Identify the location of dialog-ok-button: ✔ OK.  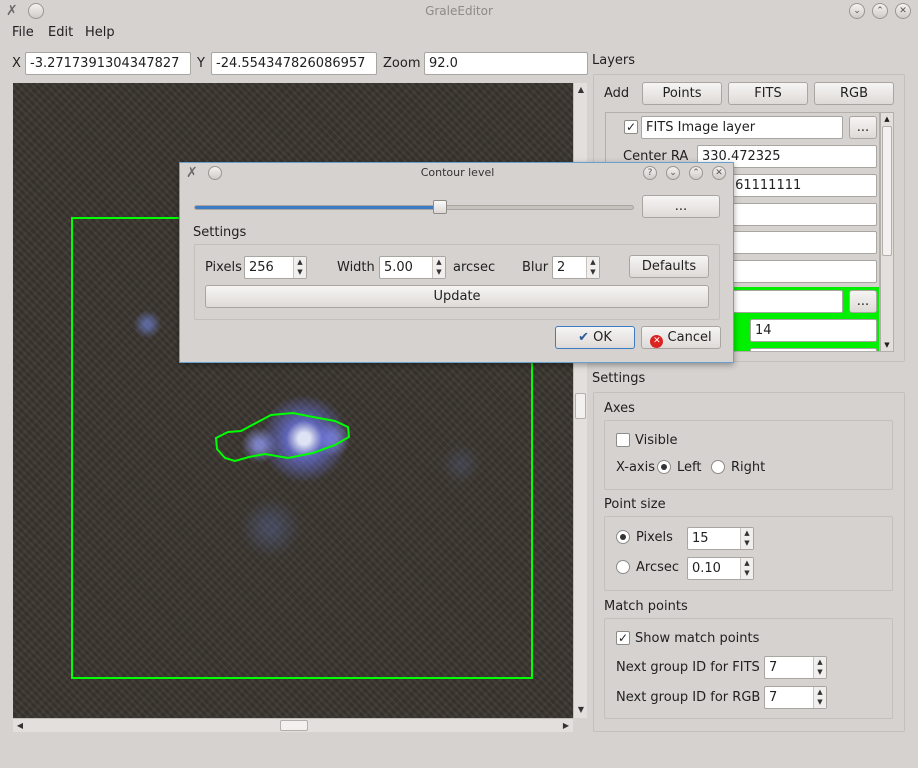
(595, 337).